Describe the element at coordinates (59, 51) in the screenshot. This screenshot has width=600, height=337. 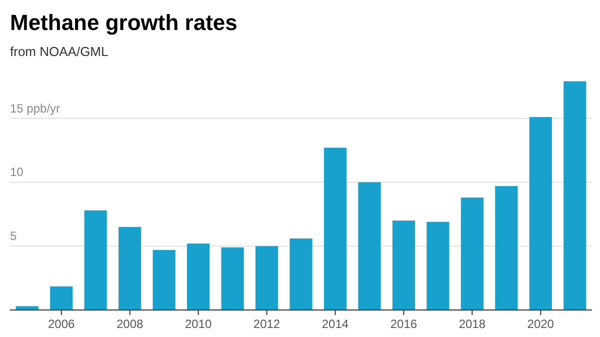
I see `chart-subtitle: from NOAA/GML` at that location.